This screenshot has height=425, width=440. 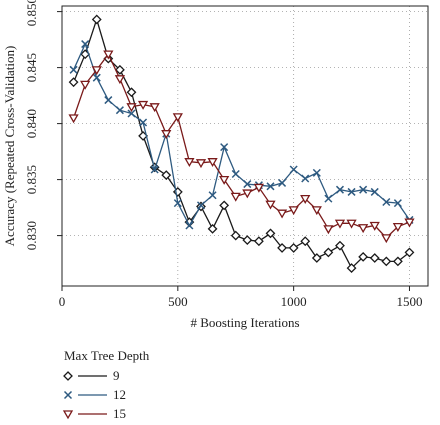 What do you see at coordinates (31, 235) in the screenshot?
I see `y-tick-label: 0.830` at bounding box center [31, 235].